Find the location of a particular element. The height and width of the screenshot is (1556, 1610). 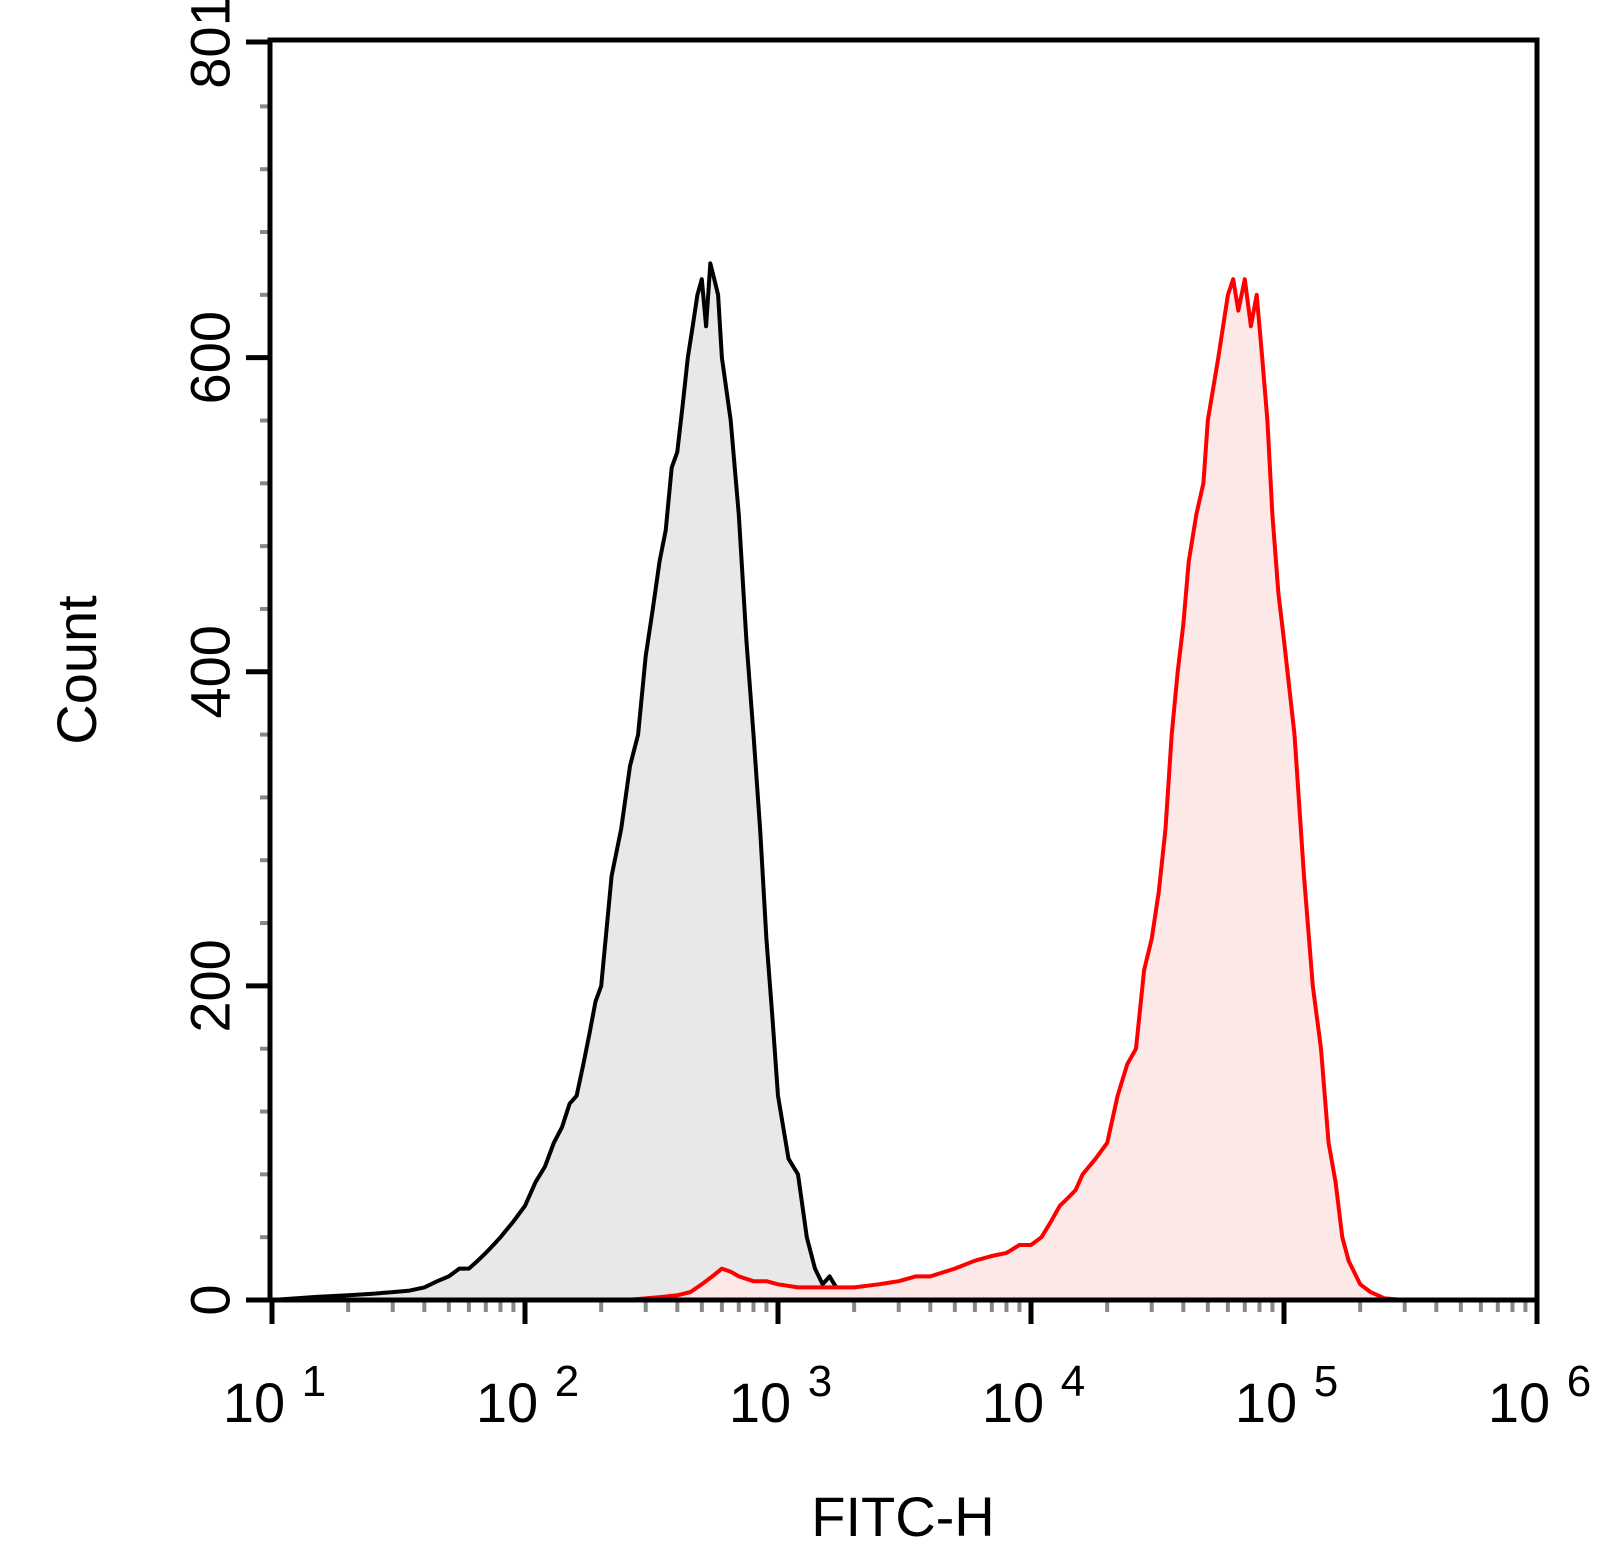

x-tick-exponent: 2 is located at coordinates (567, 1381).